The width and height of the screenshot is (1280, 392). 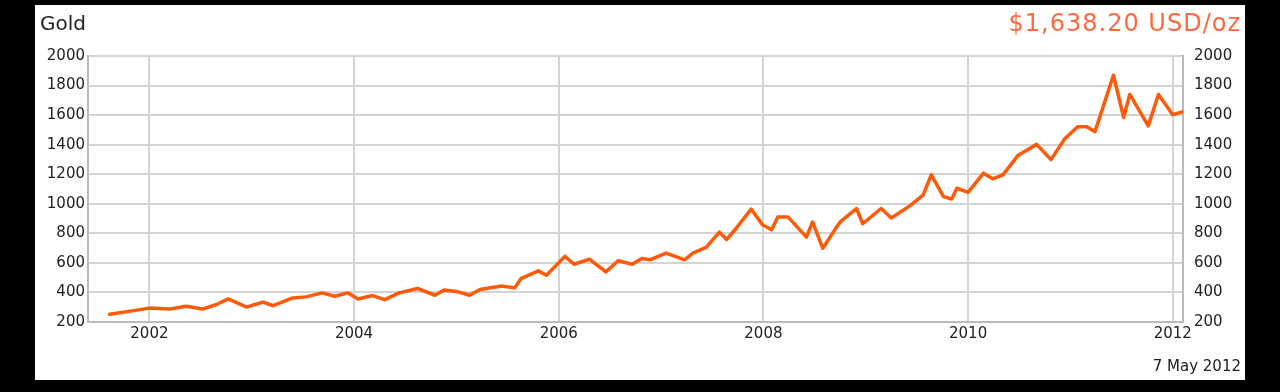 What do you see at coordinates (558, 332) in the screenshot?
I see `x-tick-label: 2006` at bounding box center [558, 332].